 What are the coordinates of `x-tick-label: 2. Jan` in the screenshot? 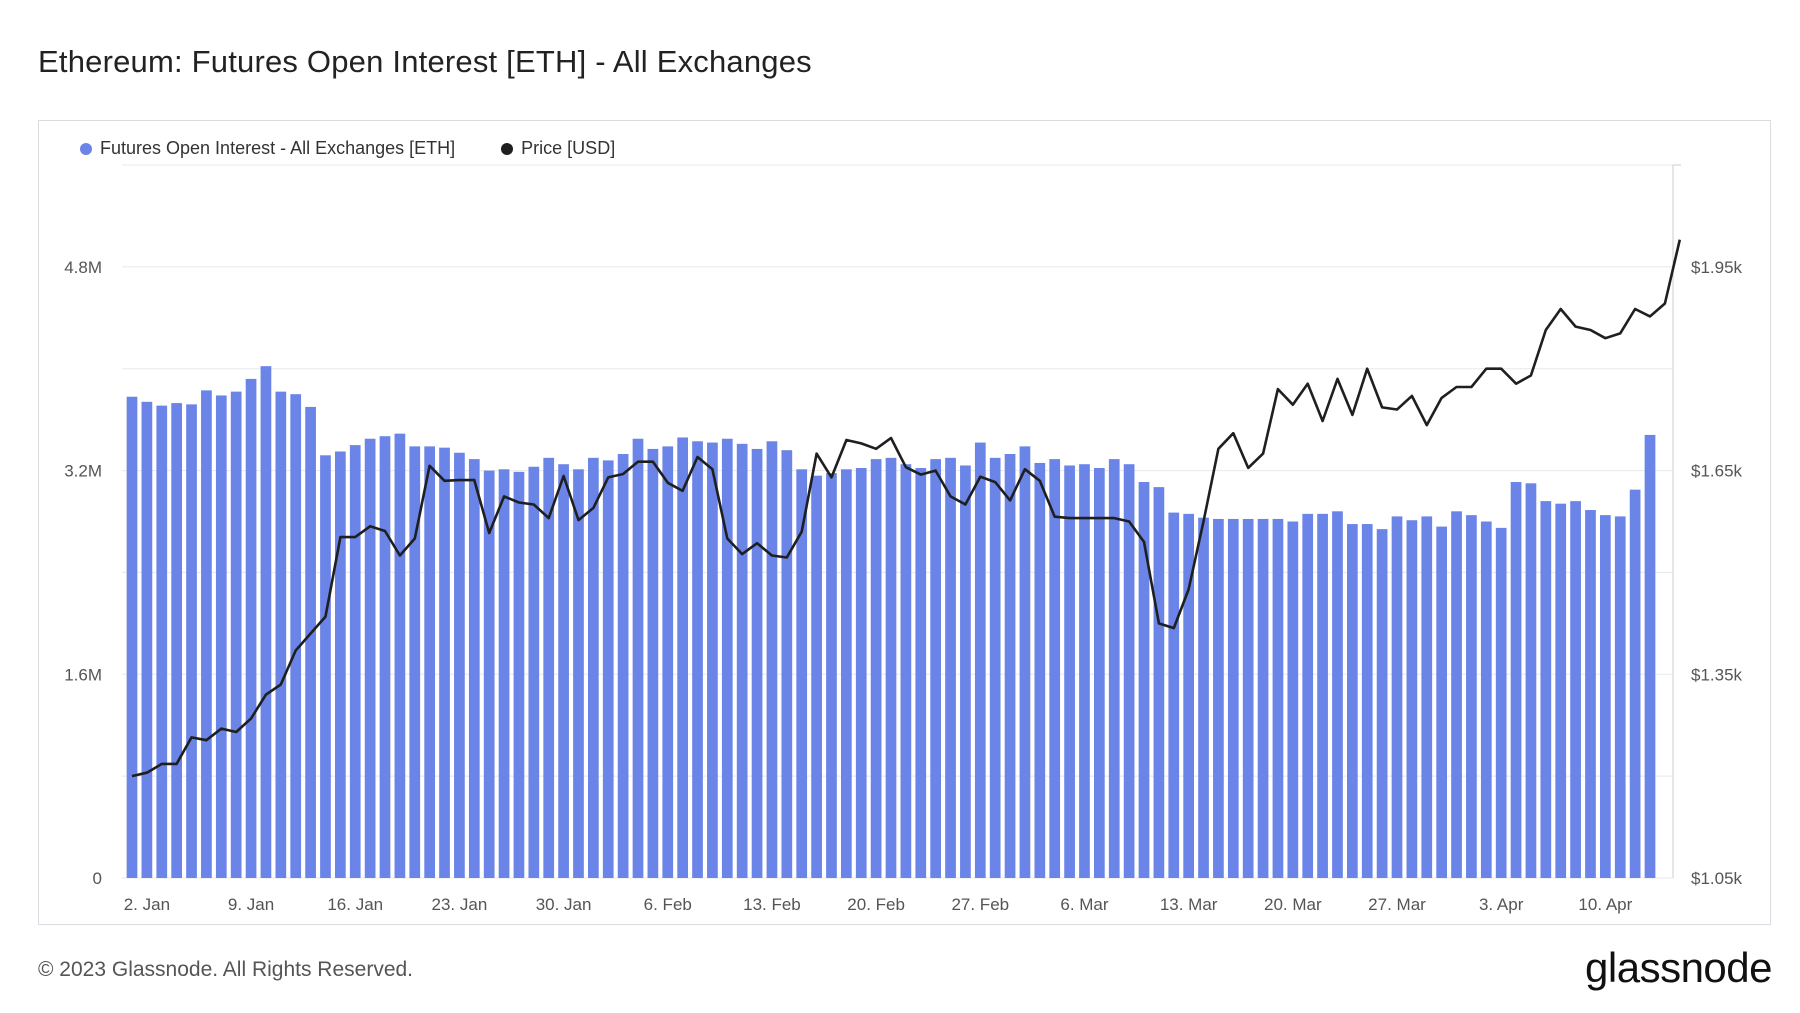 It's located at (147, 904).